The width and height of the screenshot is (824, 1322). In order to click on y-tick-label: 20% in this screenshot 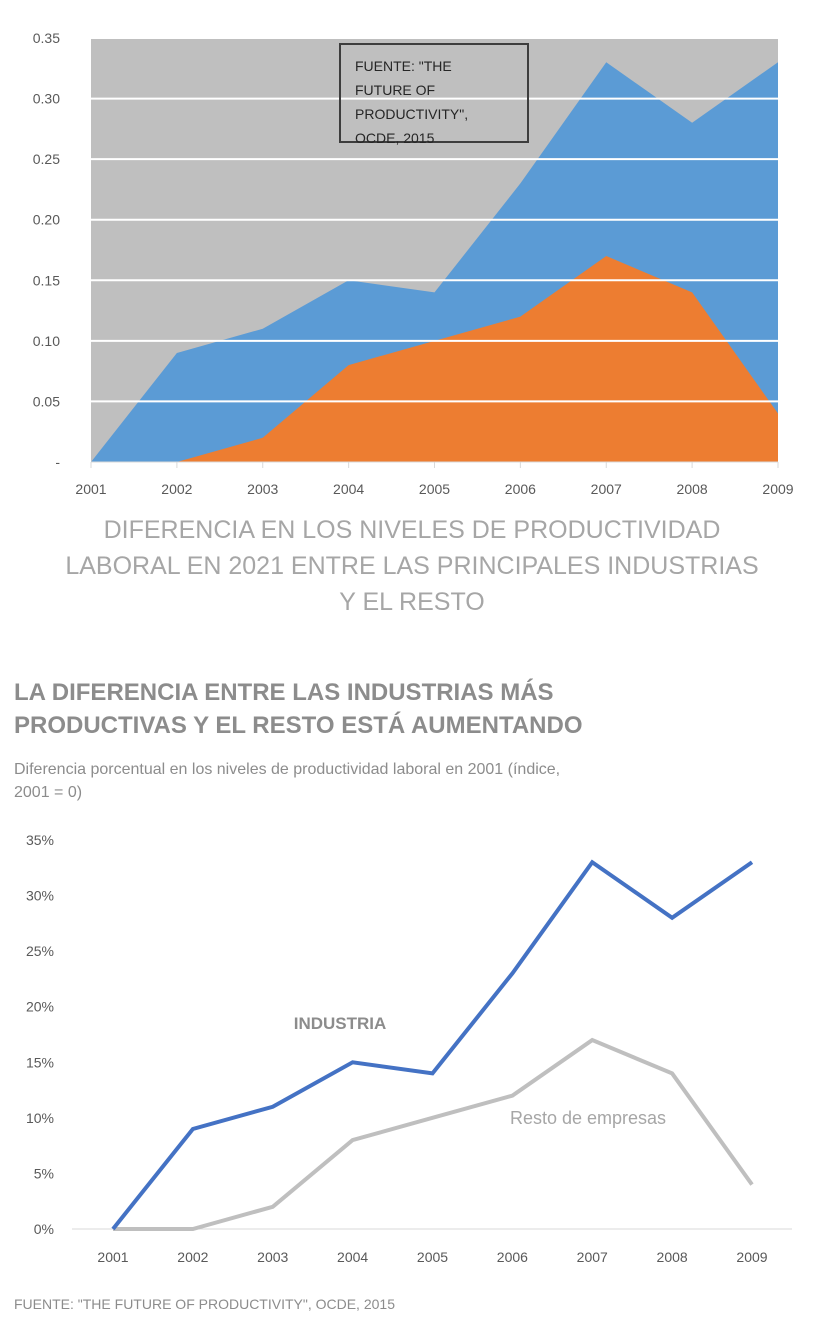, I will do `click(40, 1007)`.